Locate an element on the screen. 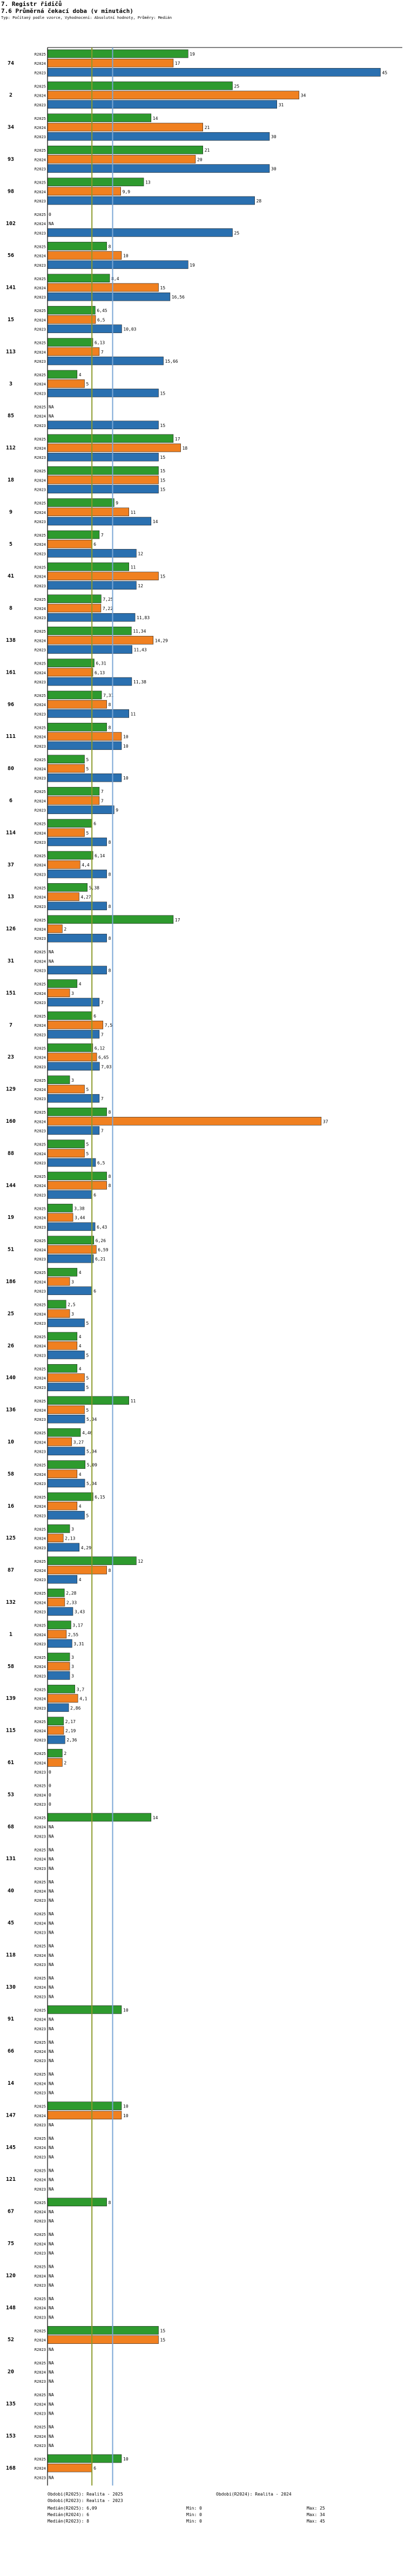 Image resolution: width=405 pixels, height=2576 pixels. data-label: 3,44 is located at coordinates (80, 1218).